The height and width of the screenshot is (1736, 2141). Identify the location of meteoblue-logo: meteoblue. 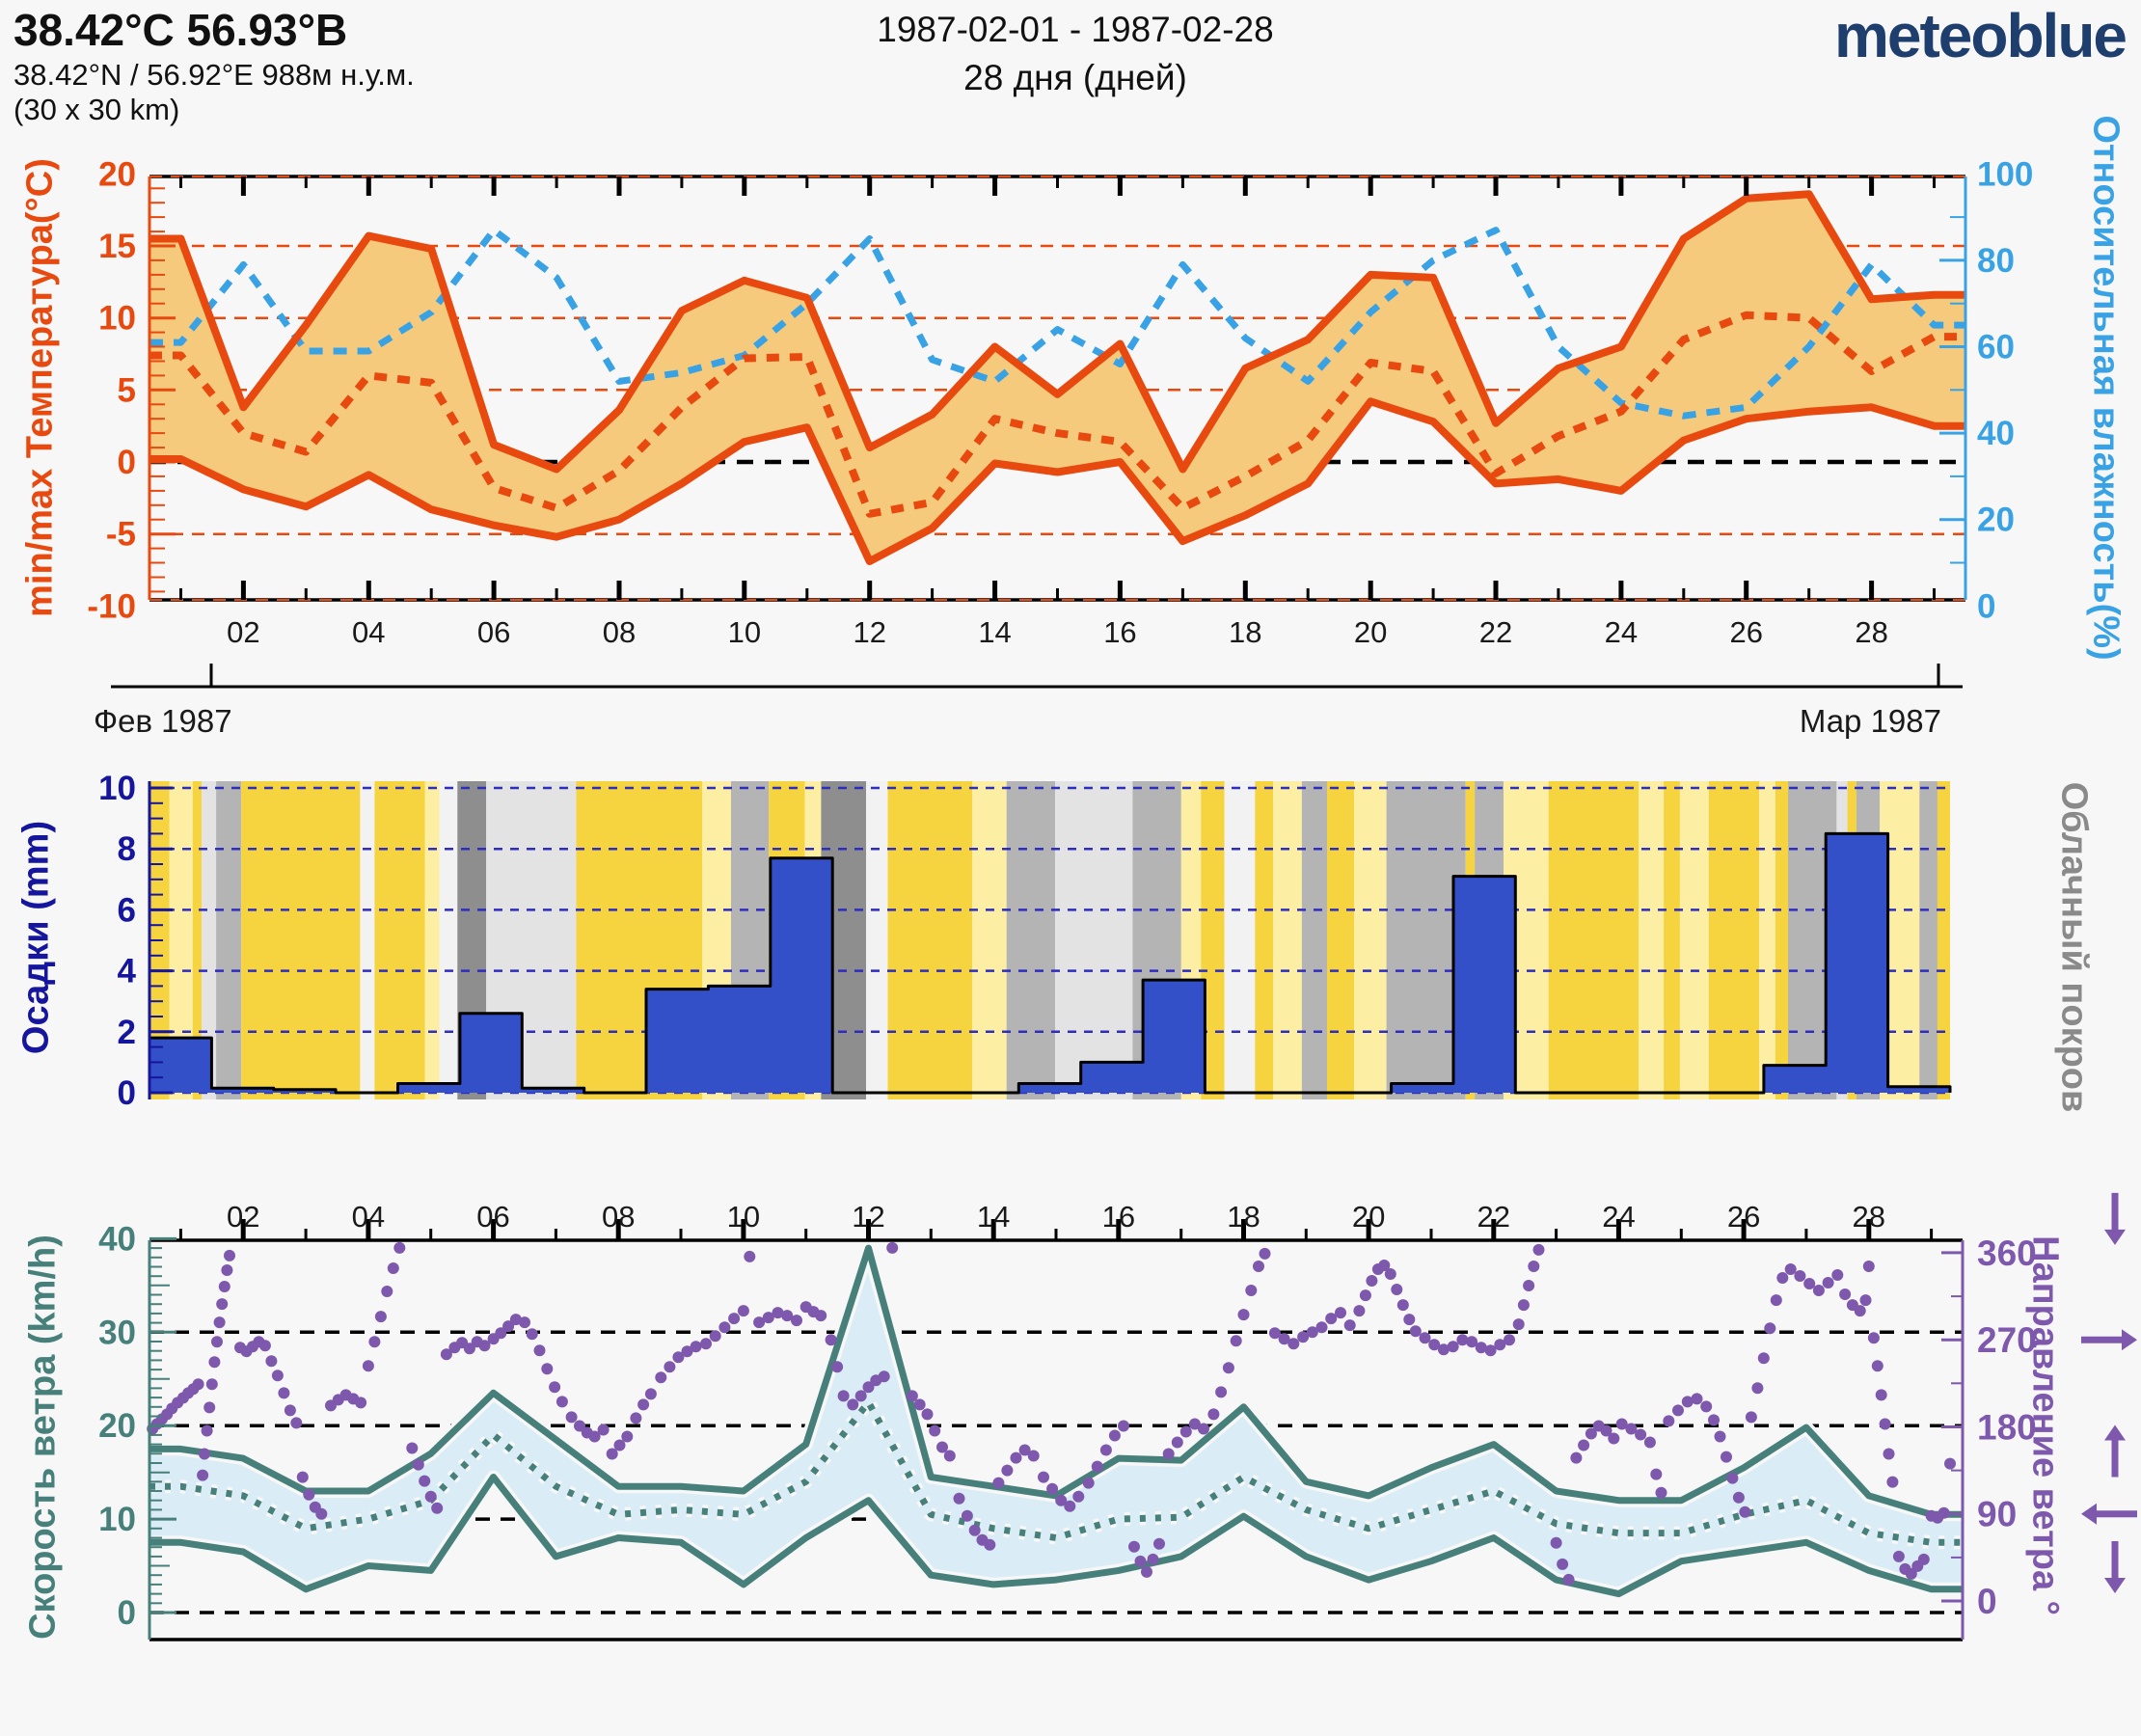
(1980, 36).